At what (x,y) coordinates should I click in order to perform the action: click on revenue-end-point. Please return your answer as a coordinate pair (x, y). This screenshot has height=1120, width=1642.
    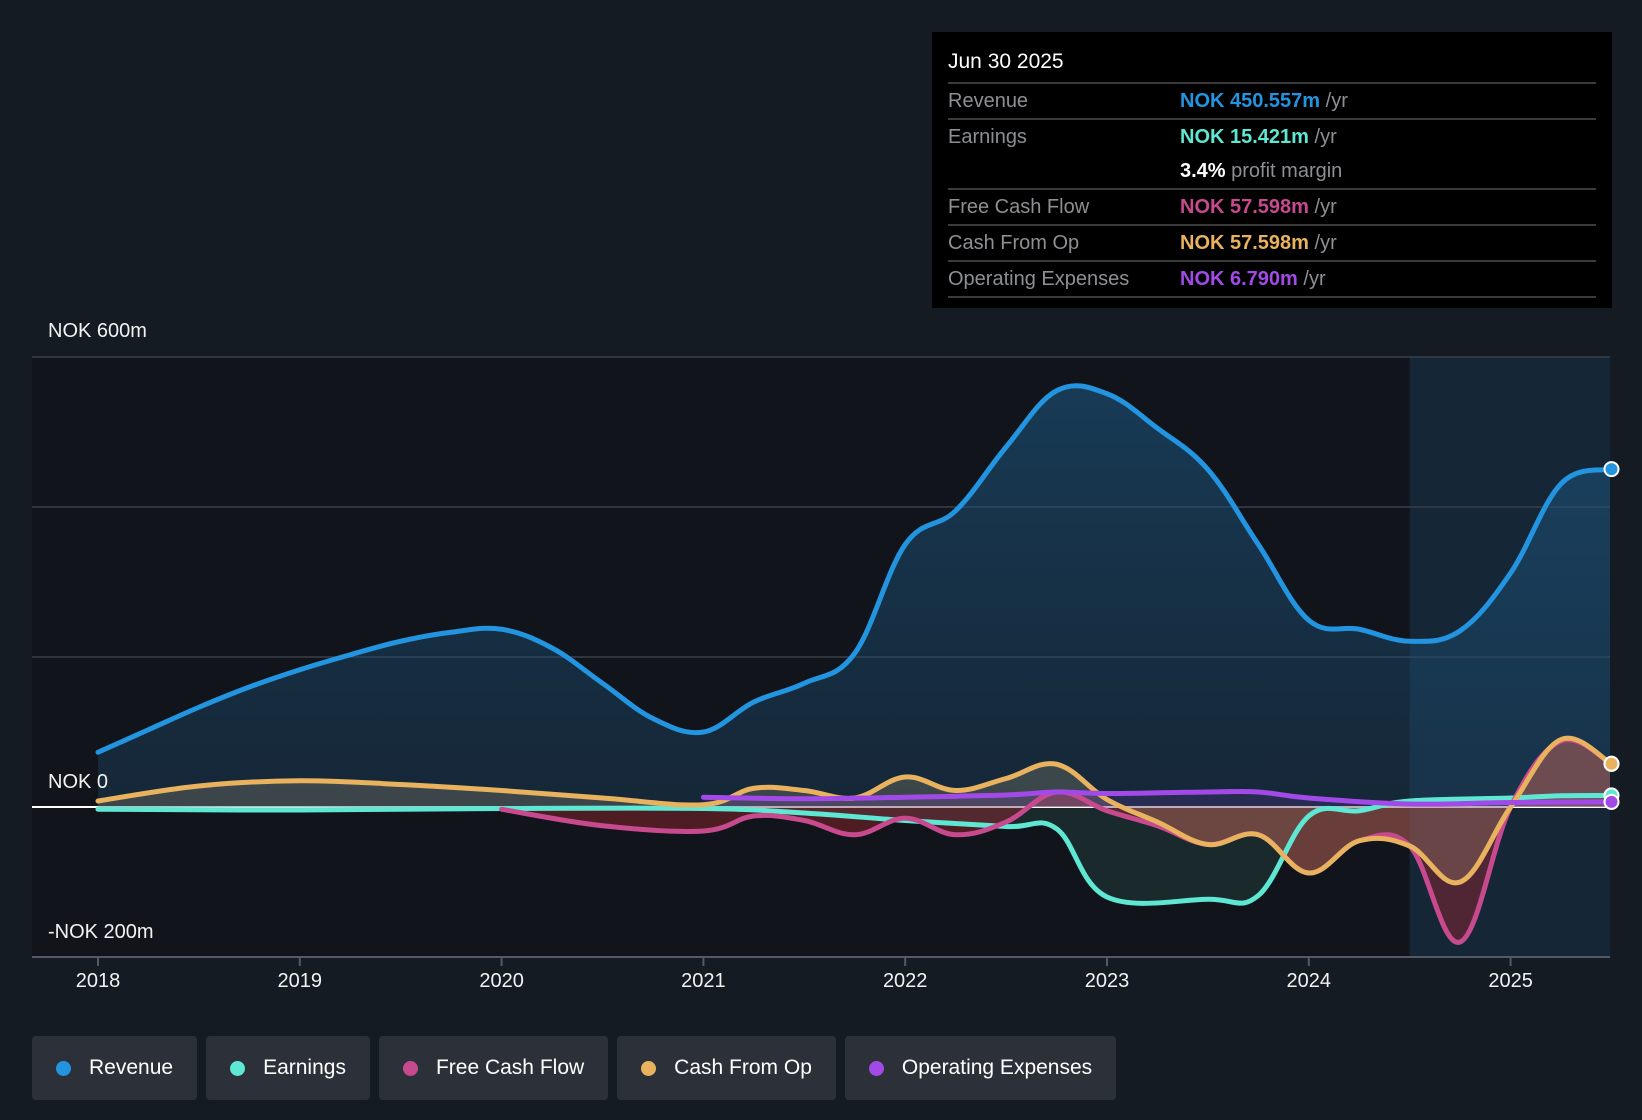
    Looking at the image, I should click on (1611, 469).